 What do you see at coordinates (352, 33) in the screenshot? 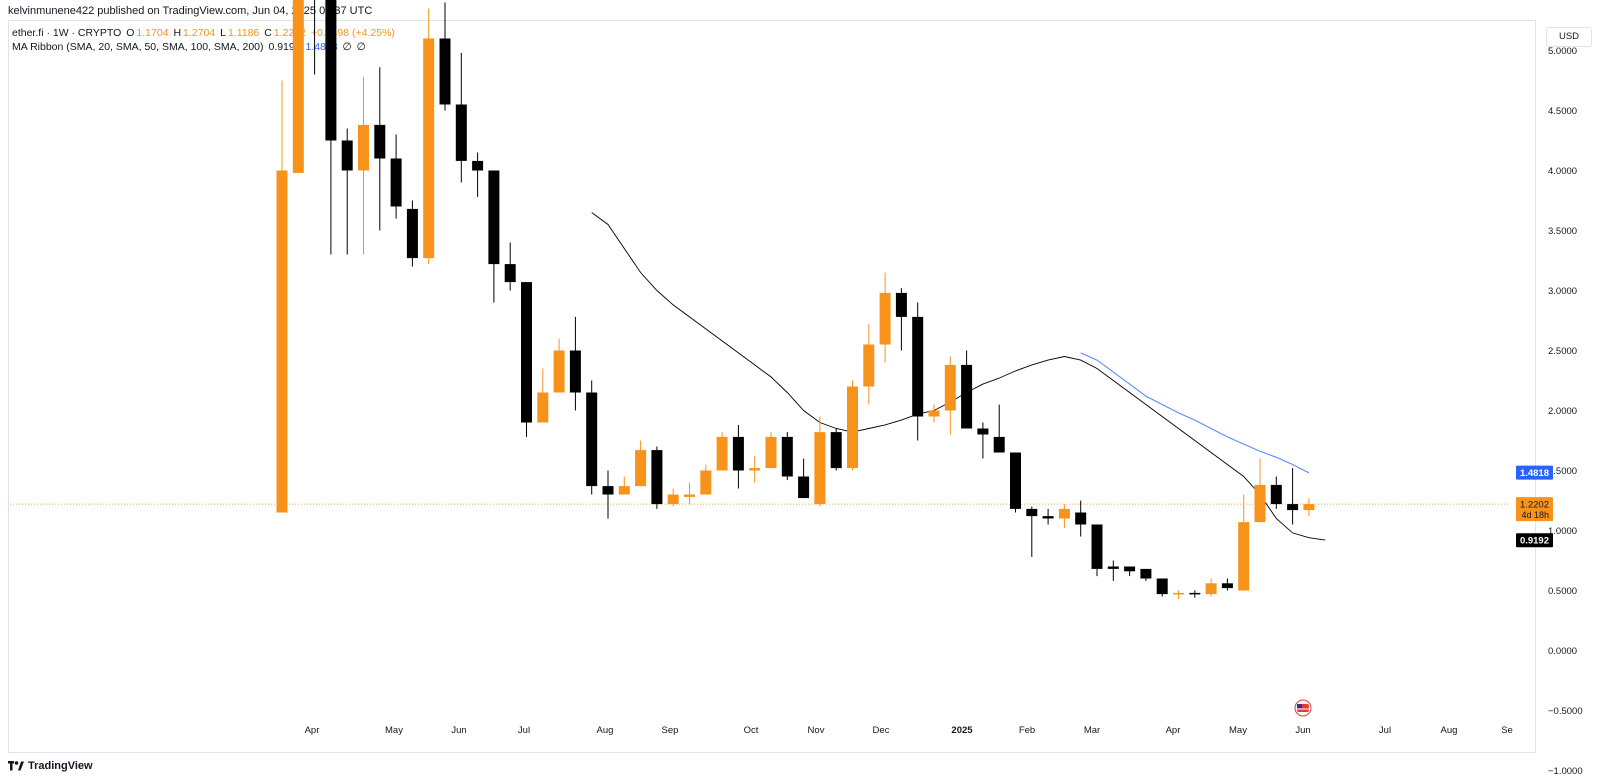
I see `change-value: +0.0498 (+4.25%)` at bounding box center [352, 33].